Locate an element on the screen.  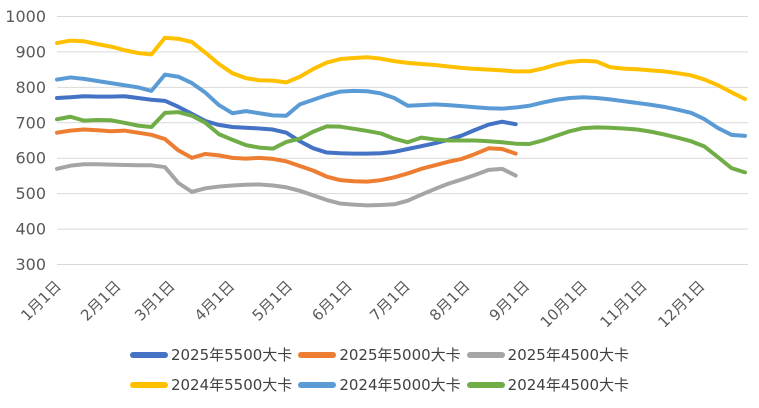
x-tick-label: 7月1日 is located at coordinates (389, 300).